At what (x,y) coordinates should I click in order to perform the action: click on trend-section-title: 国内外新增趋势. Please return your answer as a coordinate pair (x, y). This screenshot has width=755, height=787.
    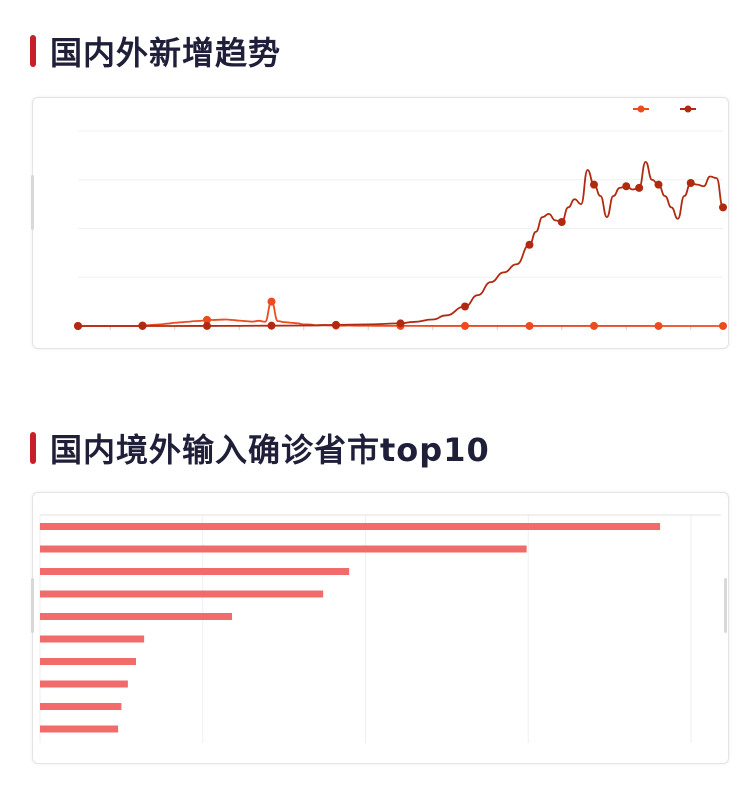
    Looking at the image, I should click on (155, 51).